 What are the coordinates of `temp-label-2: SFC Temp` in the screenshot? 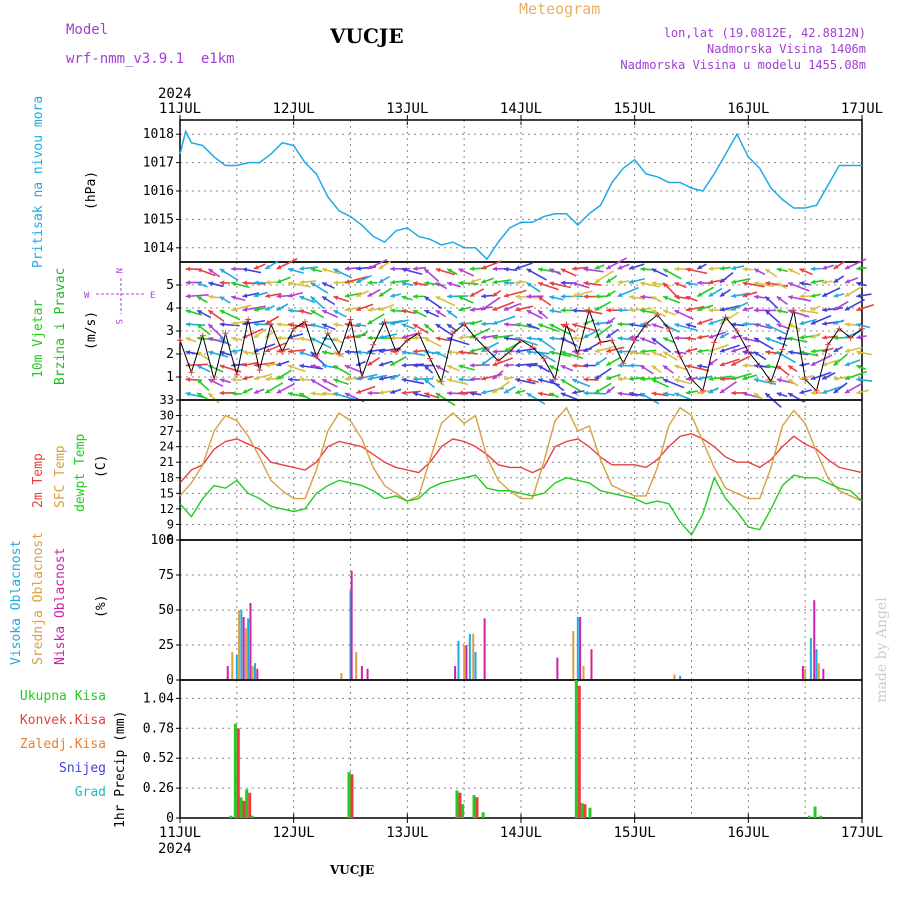 It's located at (60, 476).